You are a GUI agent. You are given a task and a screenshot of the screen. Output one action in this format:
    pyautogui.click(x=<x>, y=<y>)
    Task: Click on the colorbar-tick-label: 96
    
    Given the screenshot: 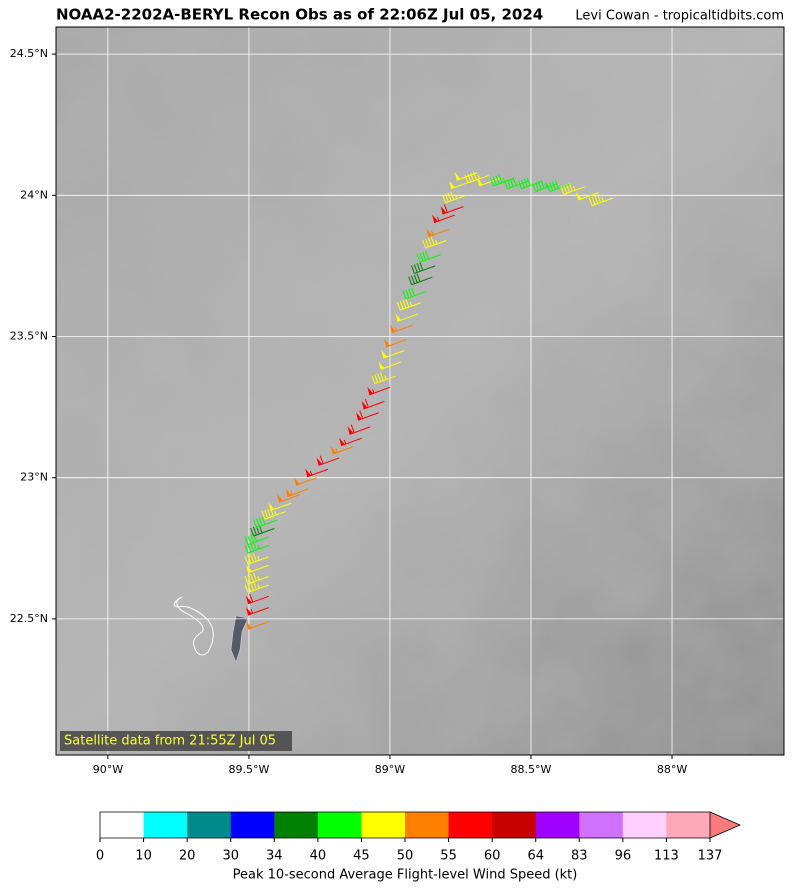 What is the action you would take?
    pyautogui.click(x=623, y=856)
    